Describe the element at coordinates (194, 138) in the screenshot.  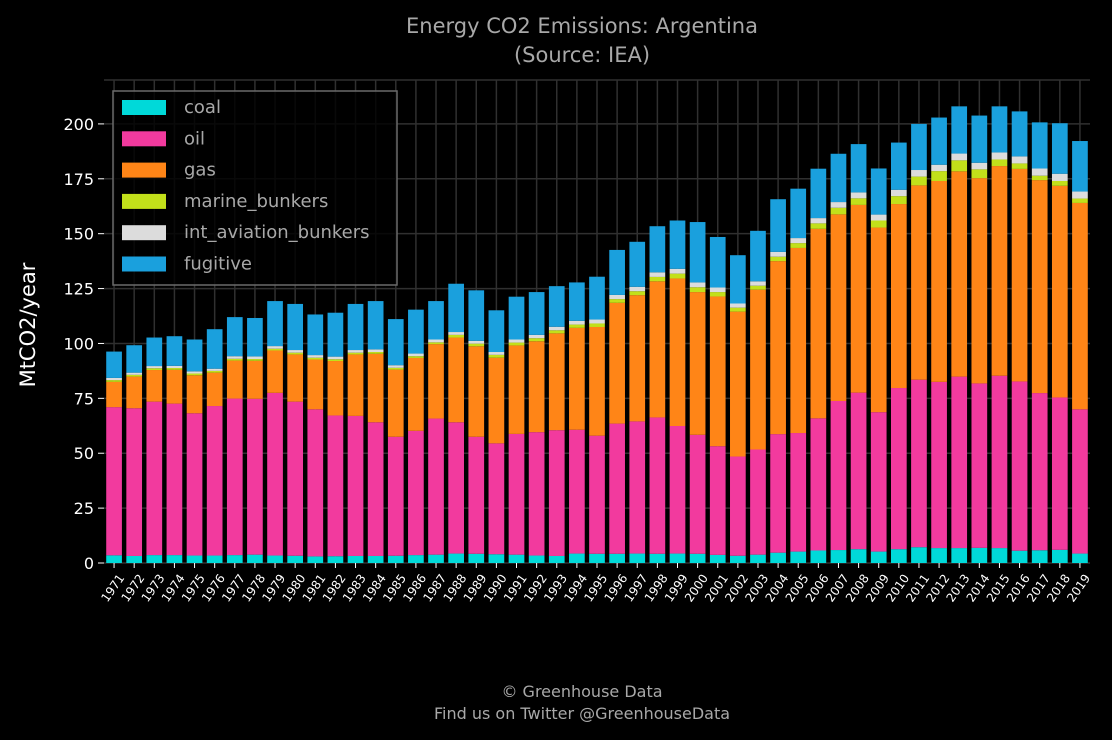
I see `legend-label-oil: oil` at that location.